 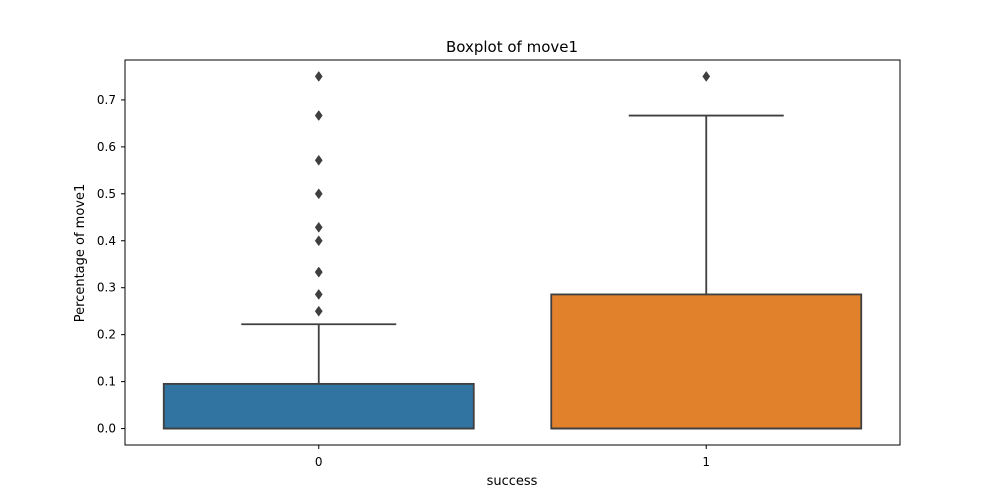 I want to click on y-tick-label: 0.1, so click(x=106, y=382).